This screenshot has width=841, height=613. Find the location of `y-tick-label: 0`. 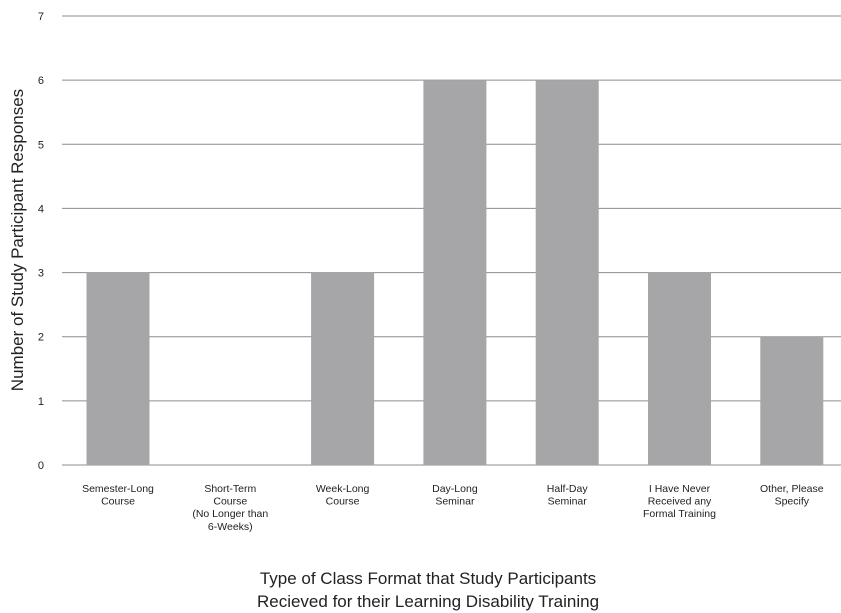

y-tick-label: 0 is located at coordinates (41, 466).